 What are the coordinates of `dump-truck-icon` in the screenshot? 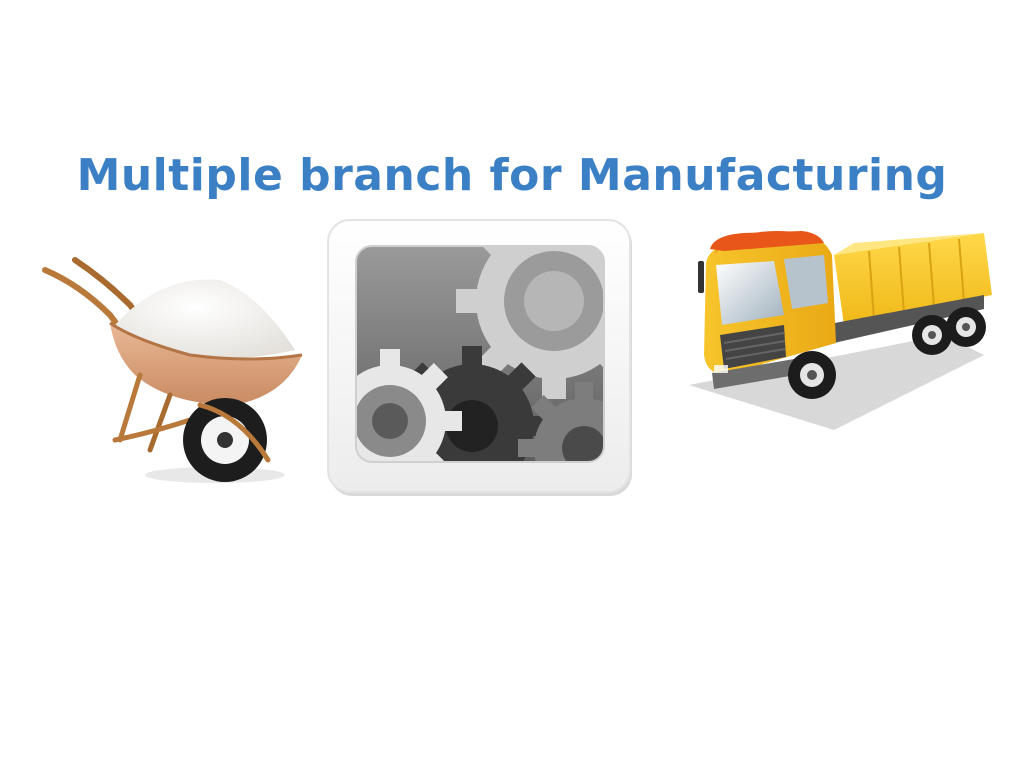 It's located at (840, 330).